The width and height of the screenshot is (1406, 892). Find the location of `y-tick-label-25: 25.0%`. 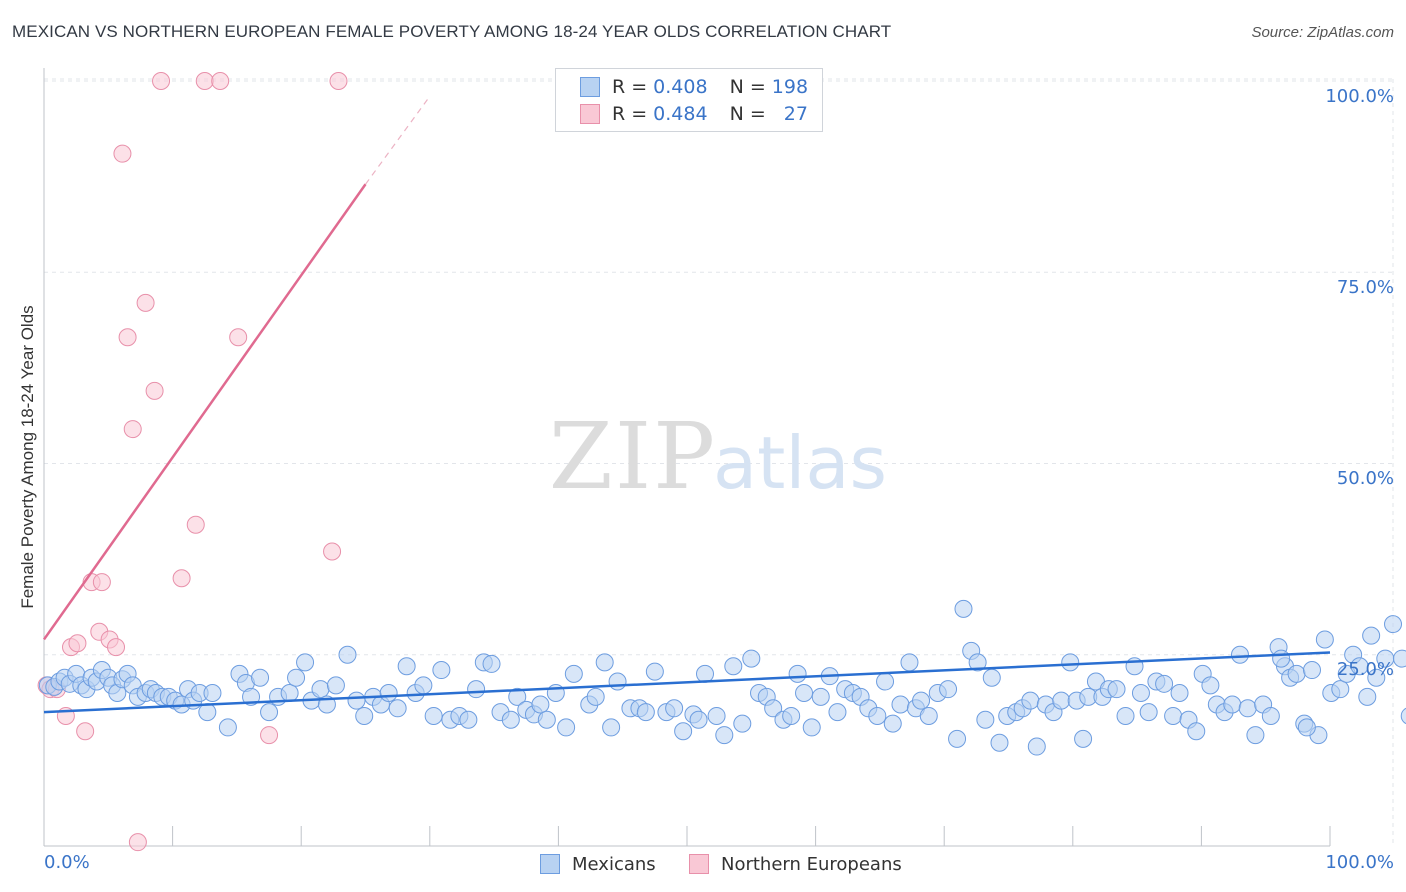

y-tick-label-25: 25.0% is located at coordinates (1365, 669).